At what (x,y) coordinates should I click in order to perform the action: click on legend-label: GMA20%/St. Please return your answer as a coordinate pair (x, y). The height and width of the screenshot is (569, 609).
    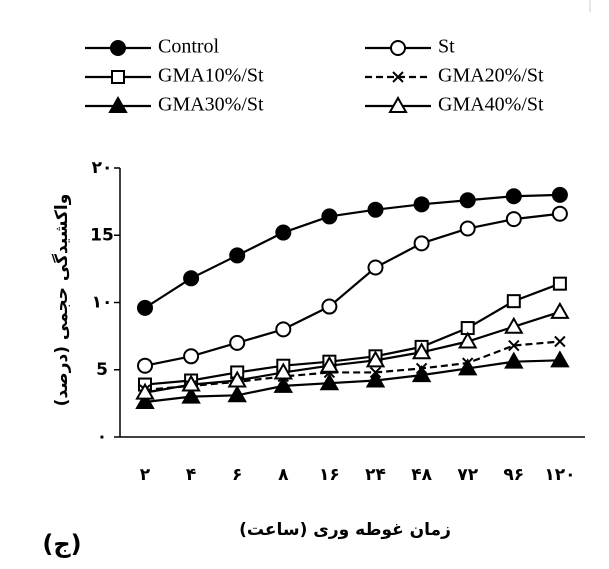
    Looking at the image, I should click on (491, 76).